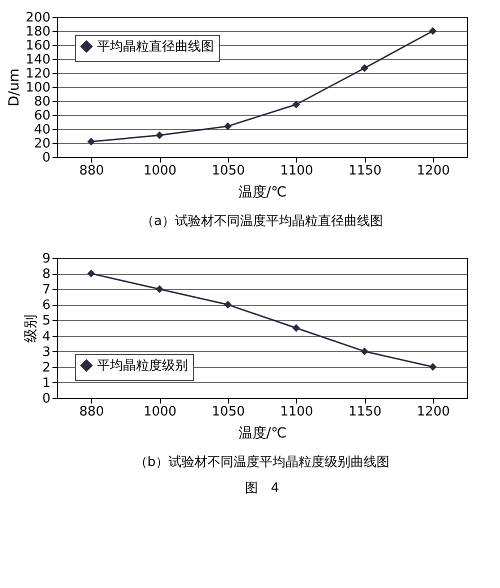 The image size is (500, 588). Describe the element at coordinates (46, 368) in the screenshot. I see `y-tick-label: 2` at that location.